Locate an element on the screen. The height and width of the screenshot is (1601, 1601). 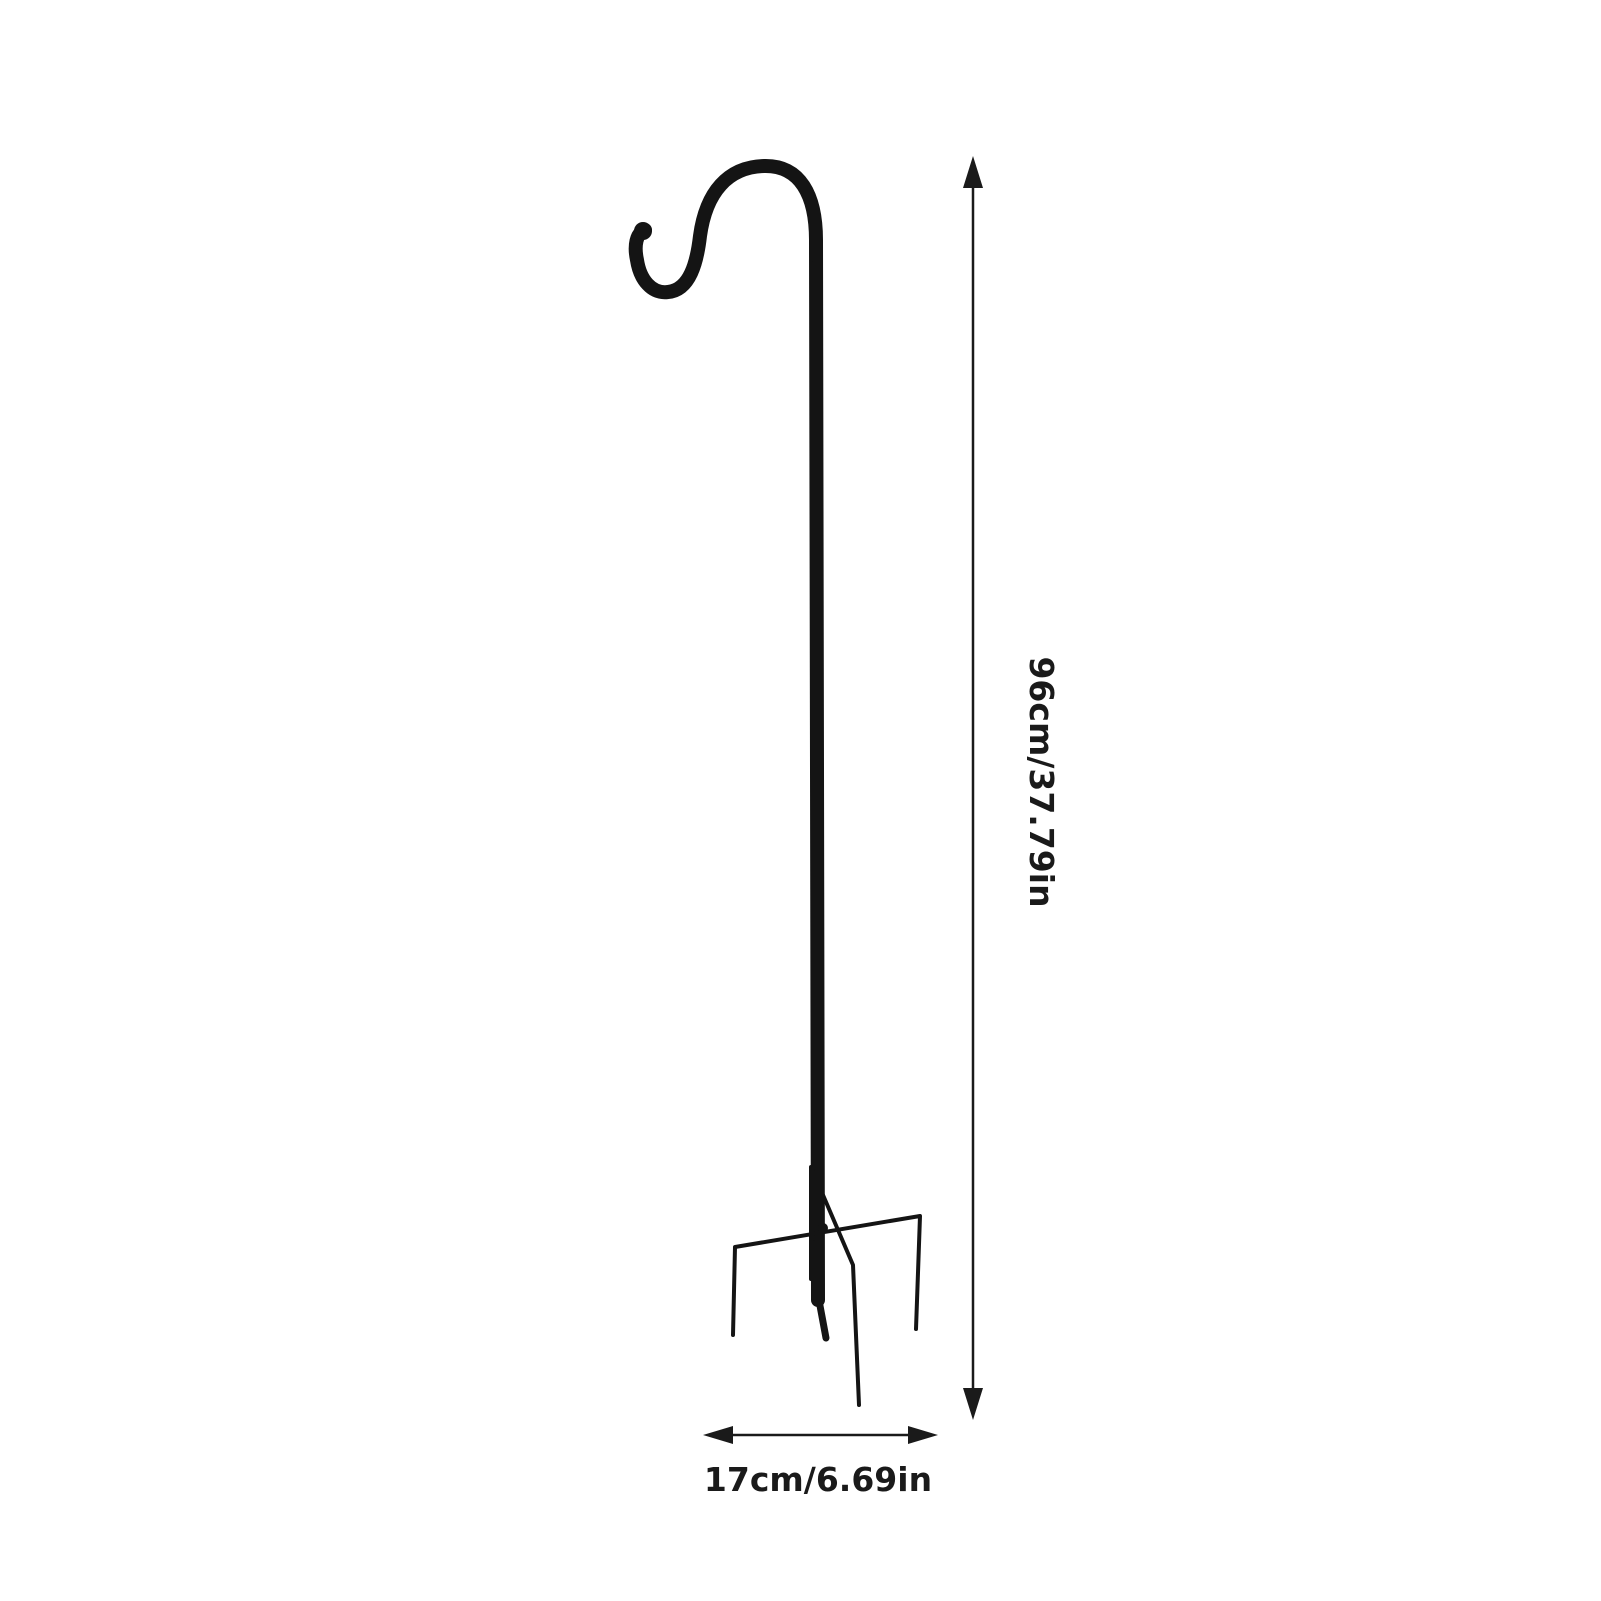
stake-crossbar-main is located at coordinates (826, 1275).